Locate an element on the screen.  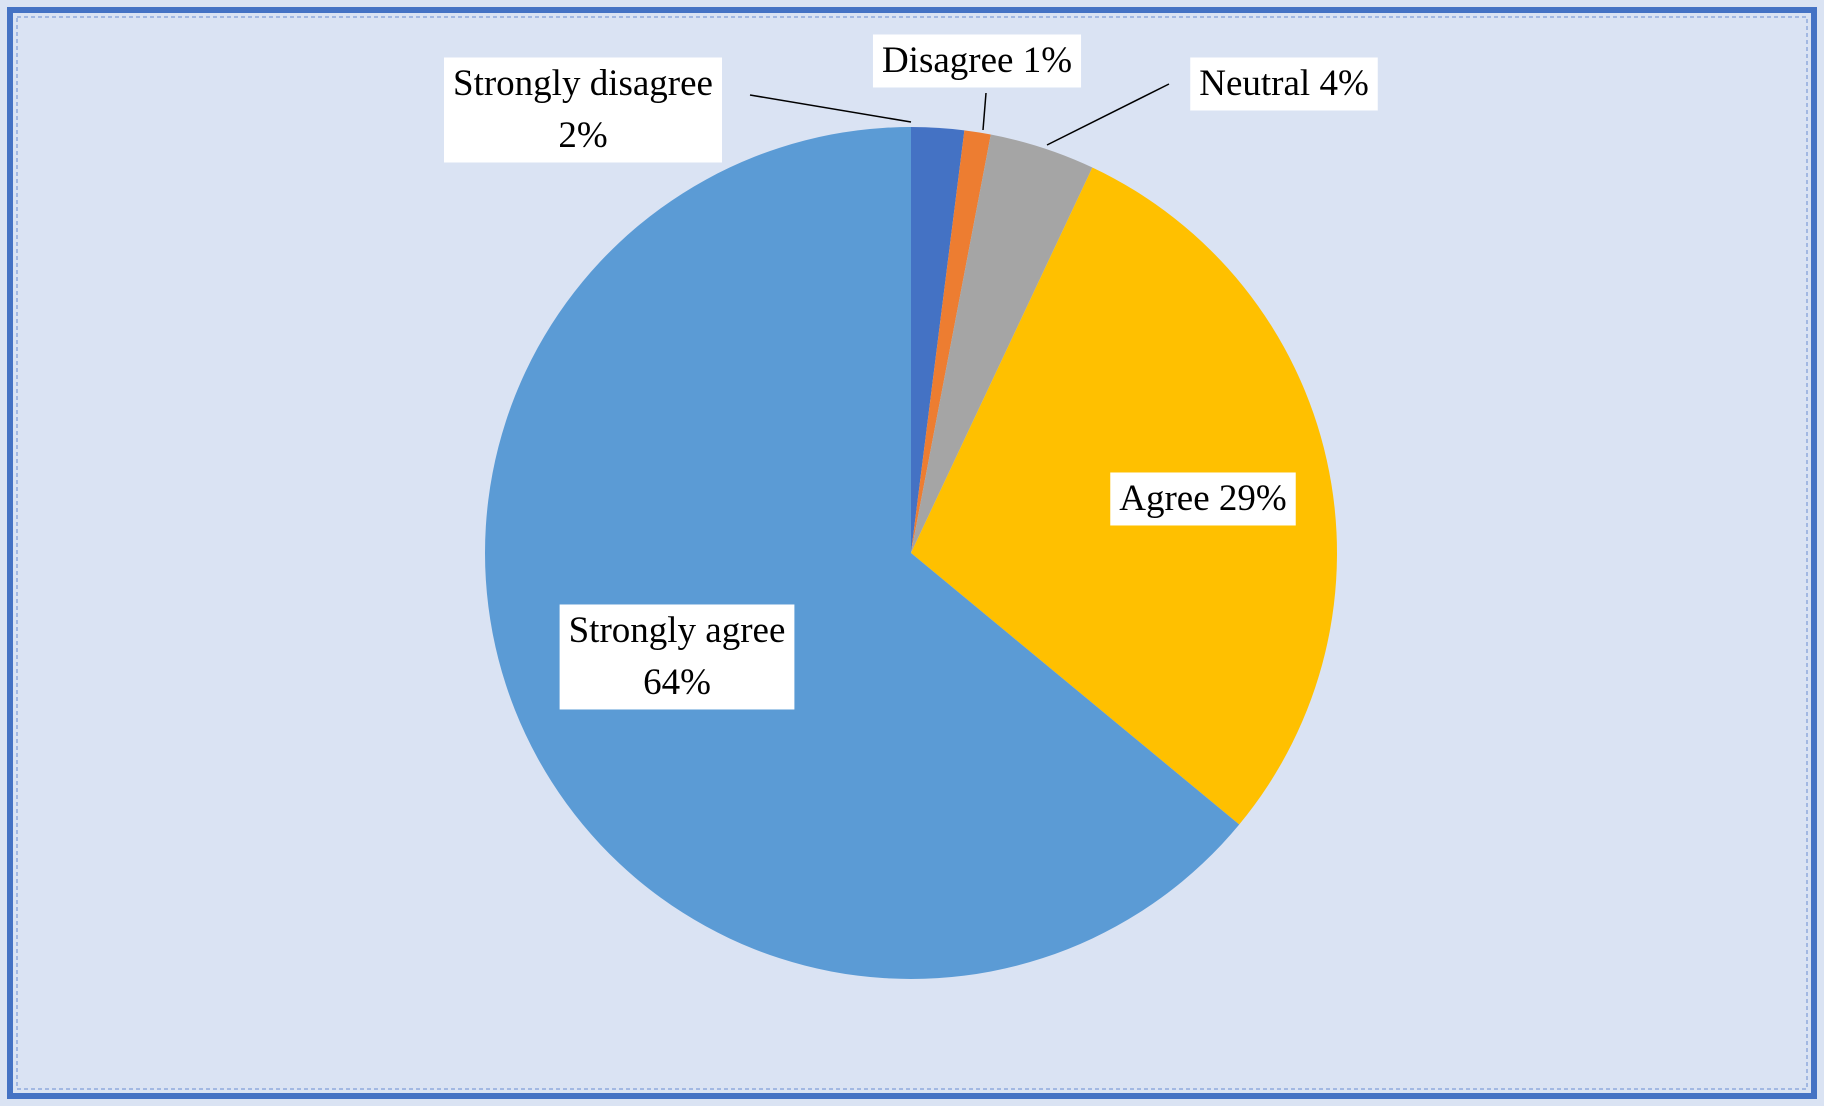
data-label: Disagree 1% is located at coordinates (977, 60).